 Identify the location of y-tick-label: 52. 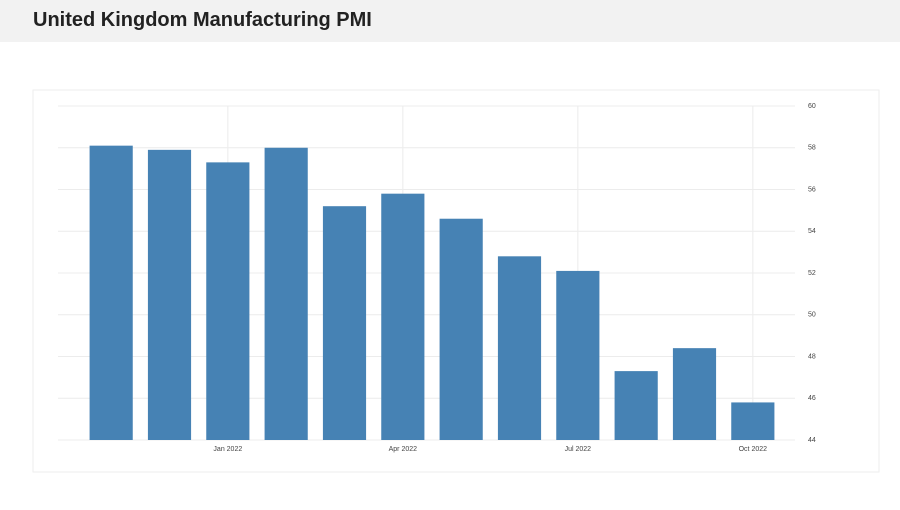
(812, 273).